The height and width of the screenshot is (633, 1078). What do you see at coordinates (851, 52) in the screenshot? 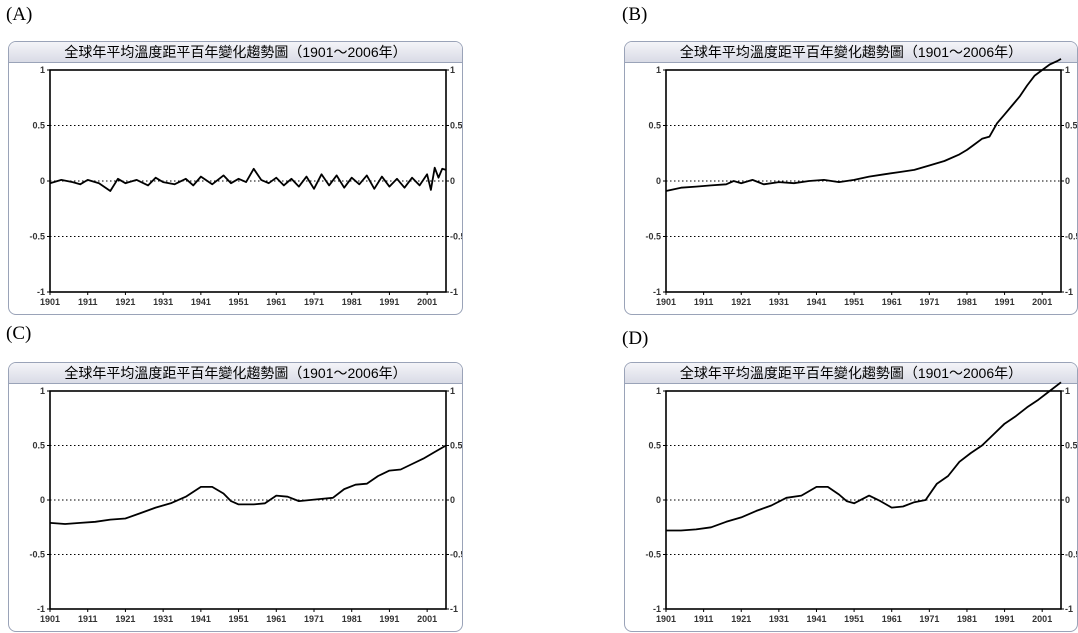
I see `chart-title-b: 全球年平均溫度距平百年變化趨勢圖（1901～2006年）` at bounding box center [851, 52].